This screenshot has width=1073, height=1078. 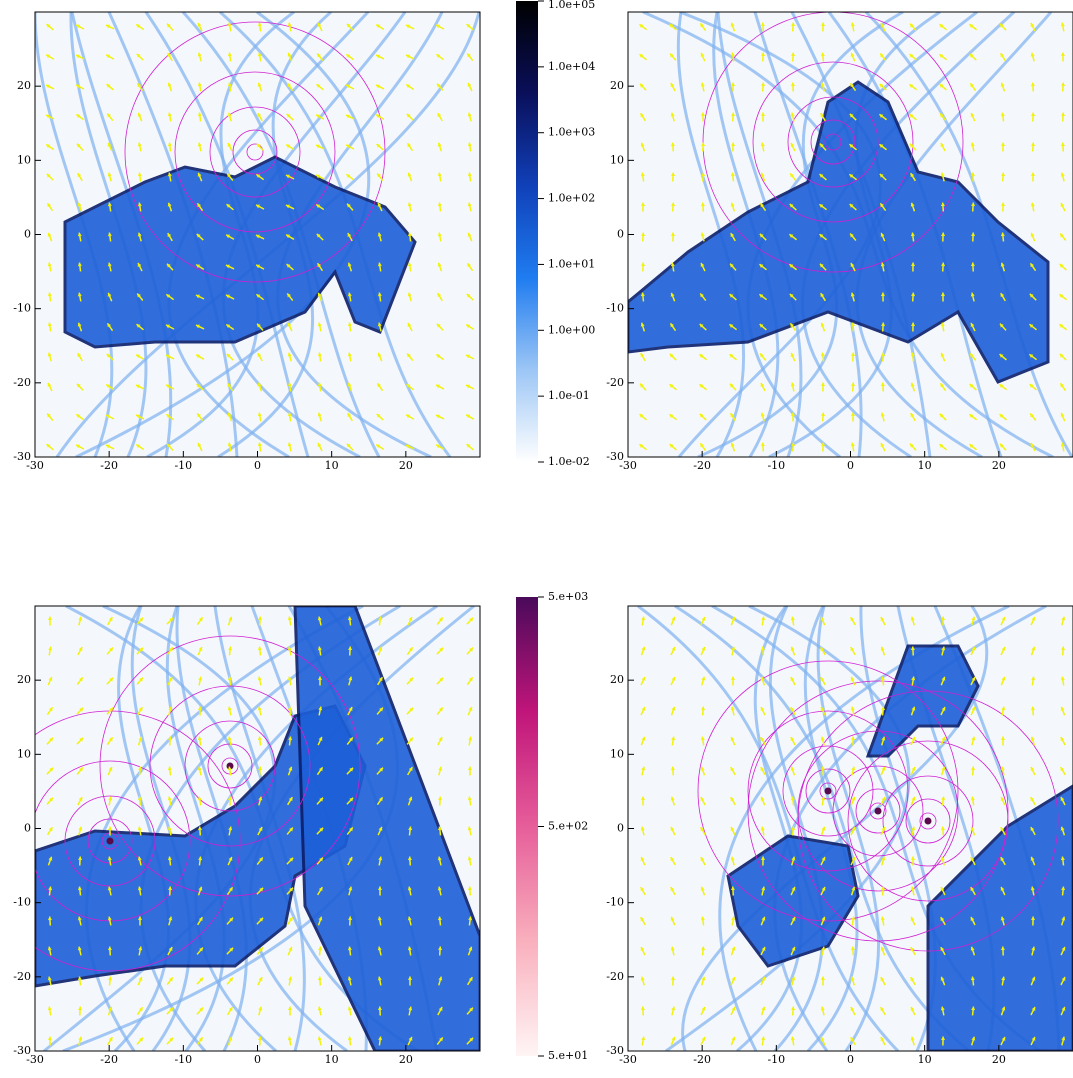 I want to click on x-tick-label: -30, so click(x=628, y=465).